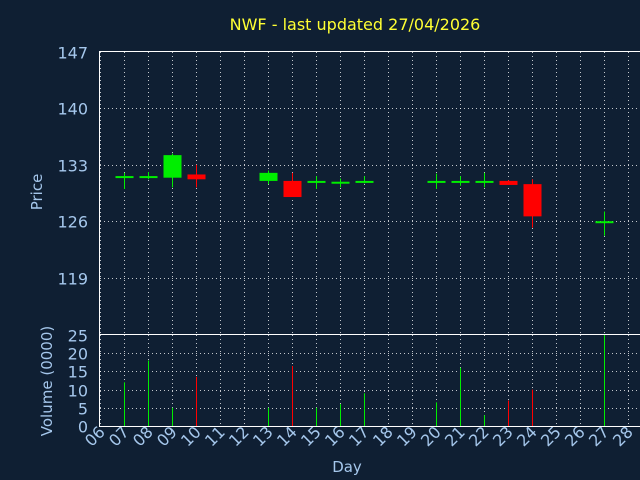 The image size is (640, 480). Describe the element at coordinates (364, 380) in the screenshot. I see `volume-bars` at that location.